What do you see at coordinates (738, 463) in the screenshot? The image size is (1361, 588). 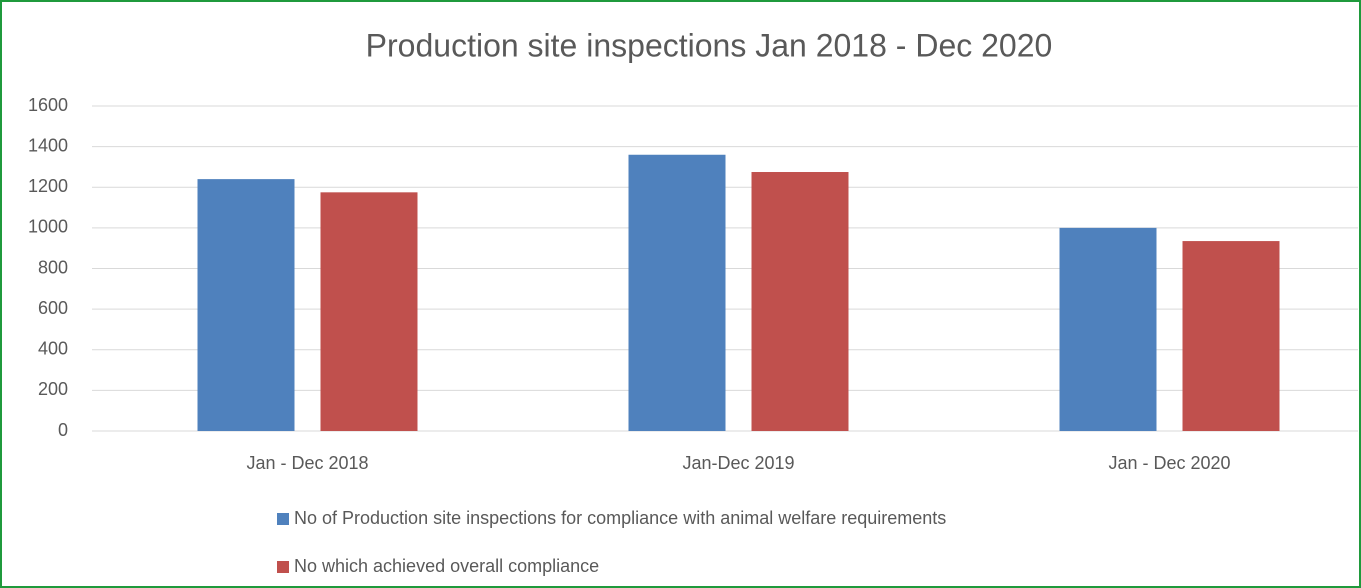 I see `x-tick-label: Jan-Dec 2019` at bounding box center [738, 463].